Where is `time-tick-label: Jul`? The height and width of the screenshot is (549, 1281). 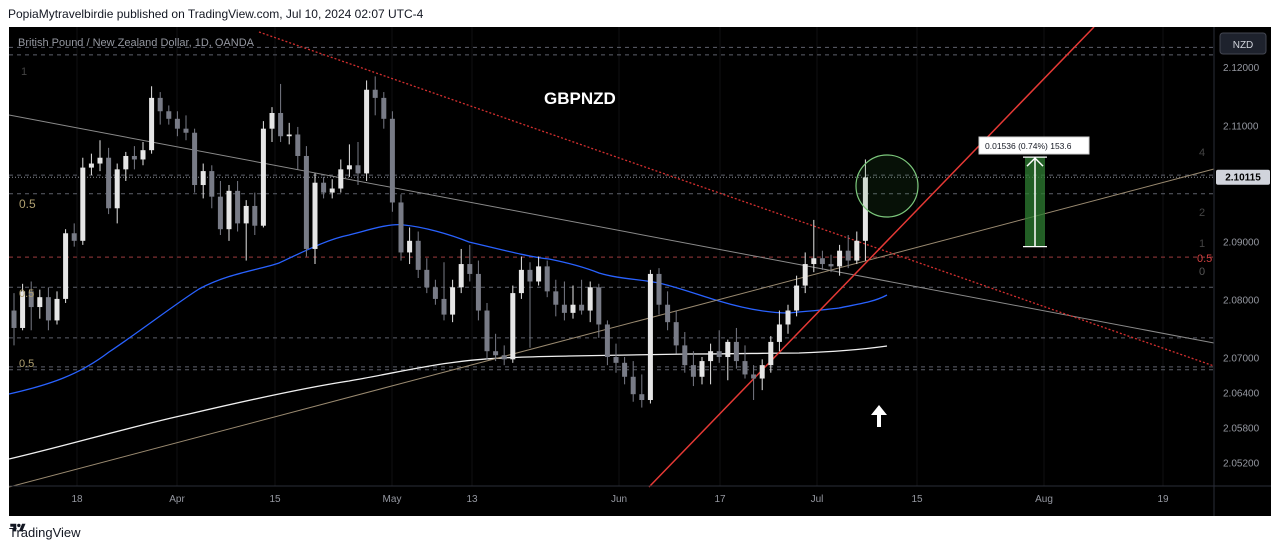 time-tick-label: Jul is located at coordinates (817, 499).